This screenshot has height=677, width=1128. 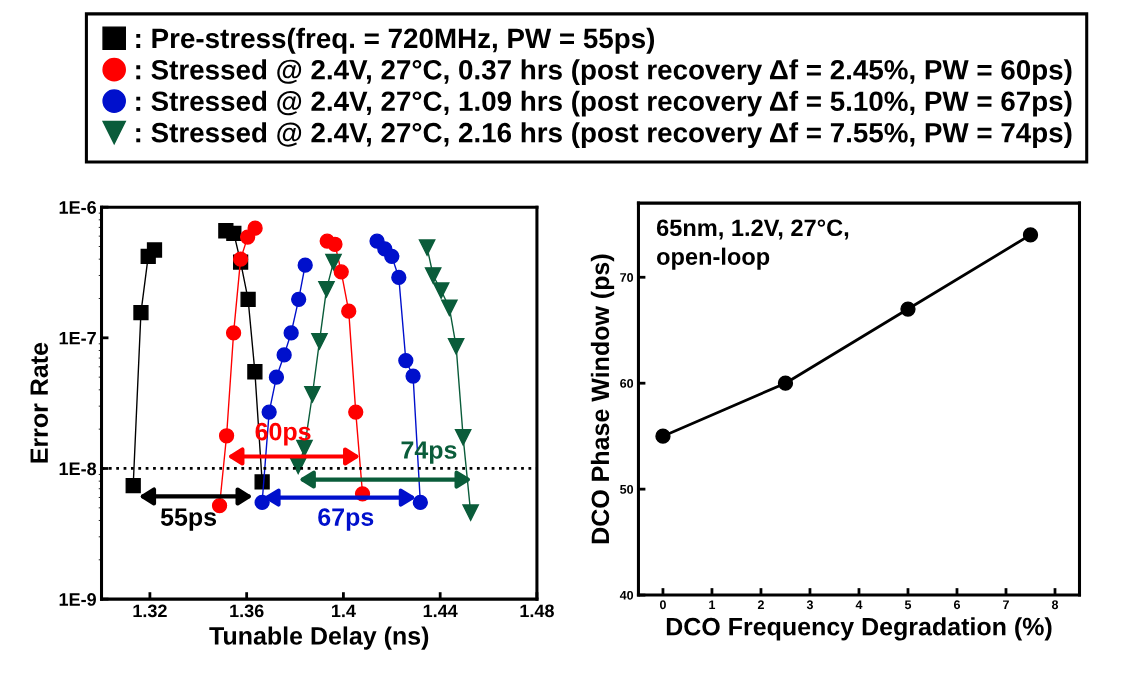 What do you see at coordinates (957, 605) in the screenshot?
I see `x-tick-label: 6` at bounding box center [957, 605].